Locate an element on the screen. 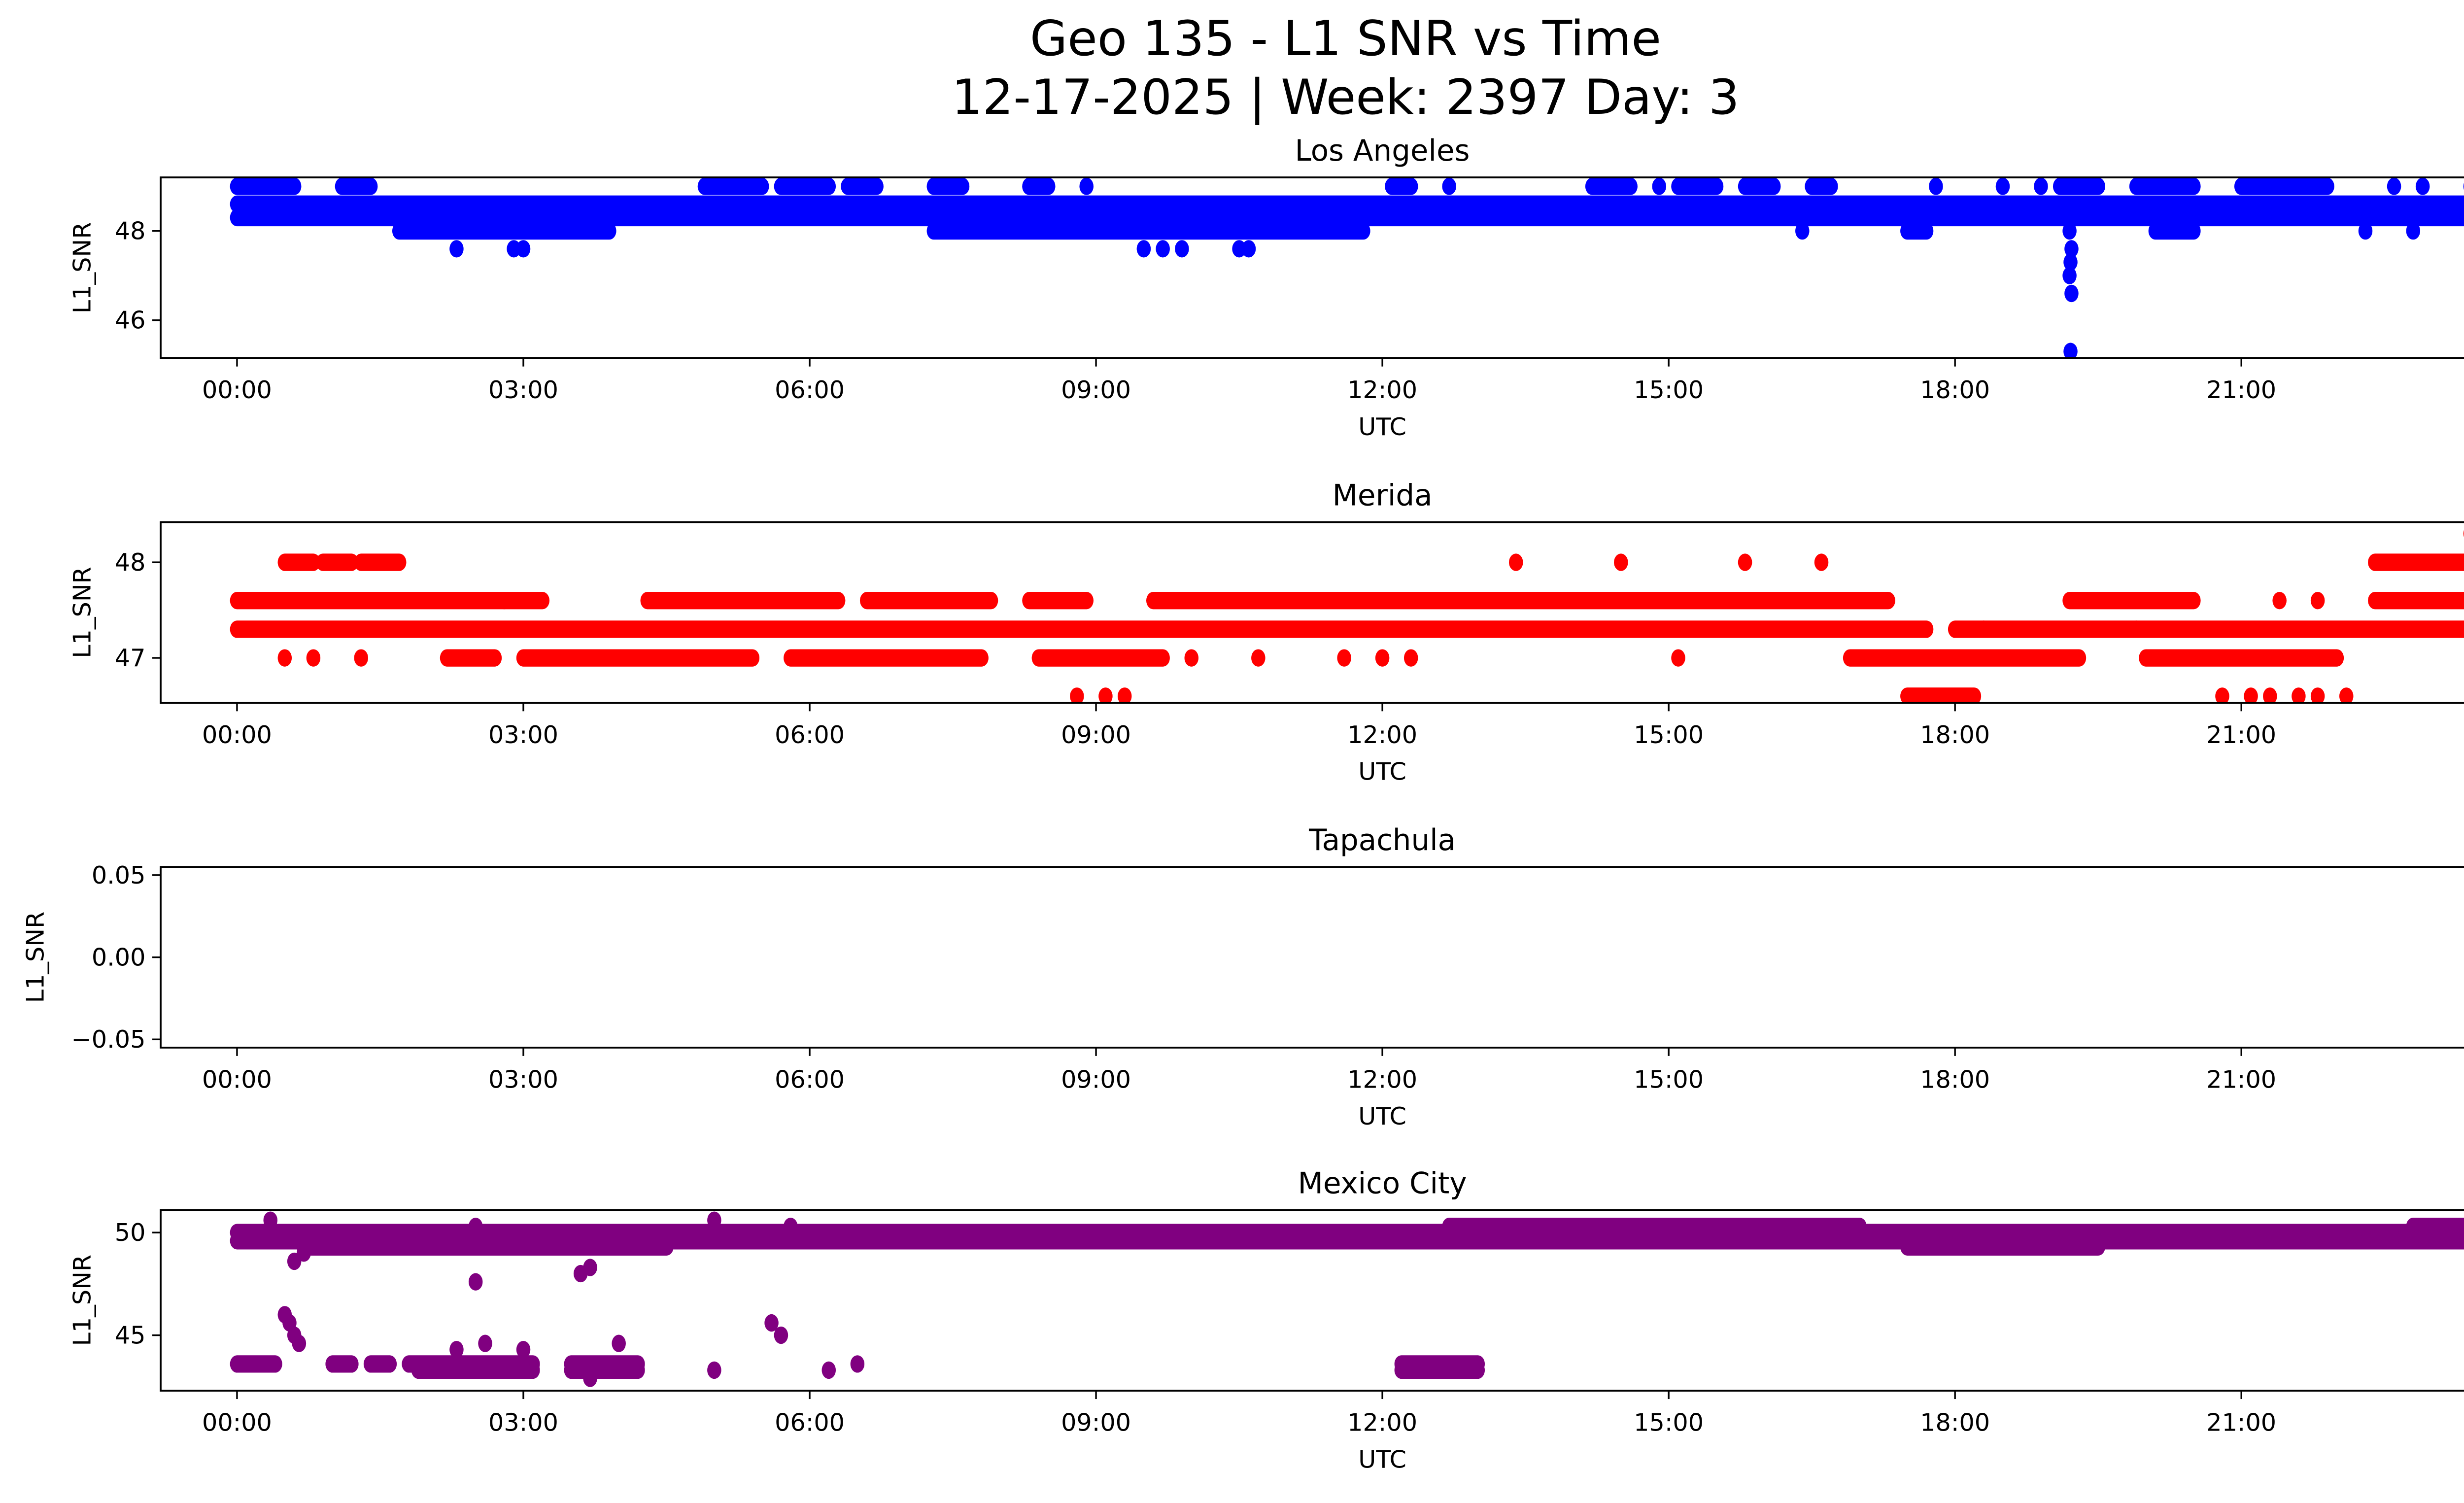 This screenshot has width=2464, height=1503. y-tick-label: 48 is located at coordinates (130, 231).